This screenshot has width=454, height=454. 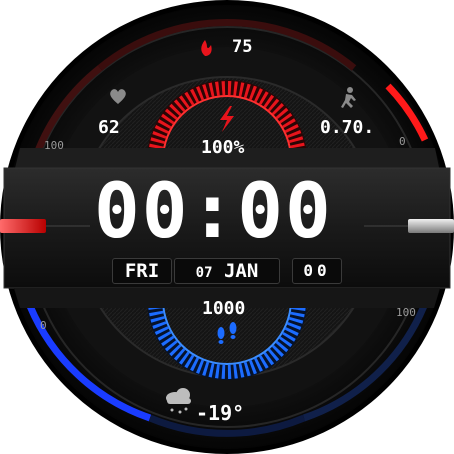 What do you see at coordinates (109, 127) in the screenshot?
I see `heart-rate-value: 62` at bounding box center [109, 127].